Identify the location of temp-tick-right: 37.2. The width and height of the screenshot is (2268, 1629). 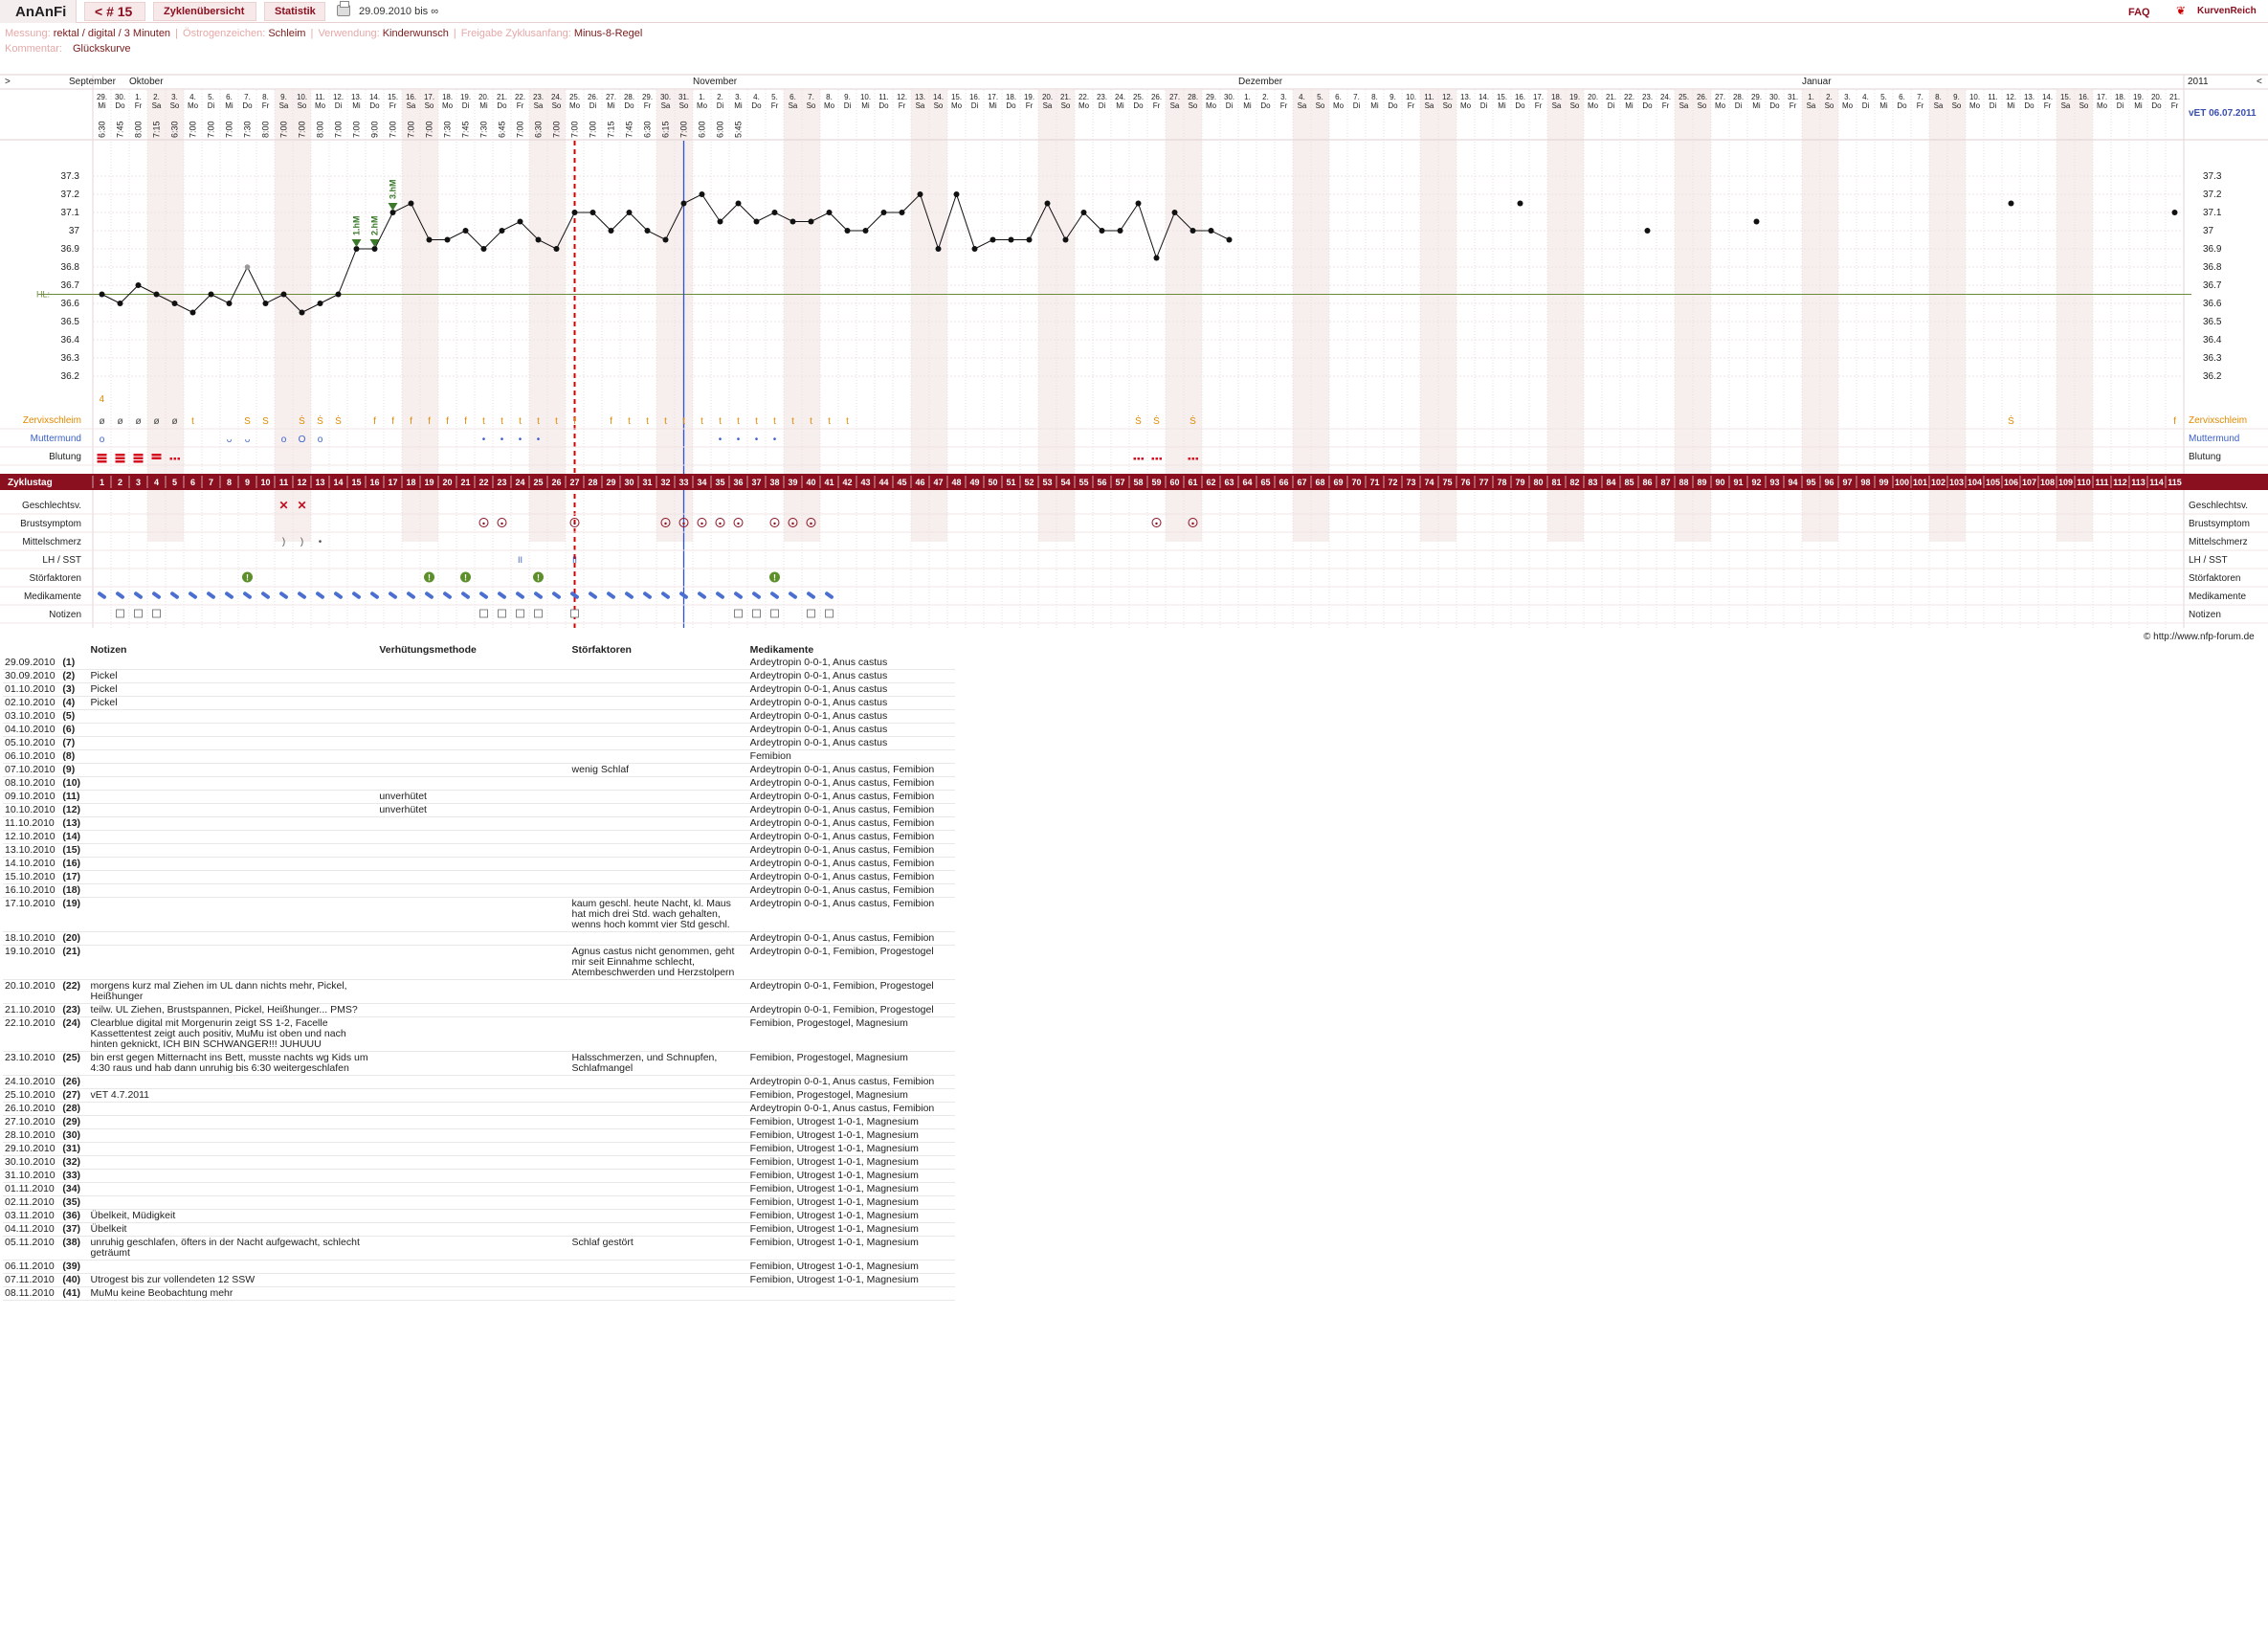
(2212, 195).